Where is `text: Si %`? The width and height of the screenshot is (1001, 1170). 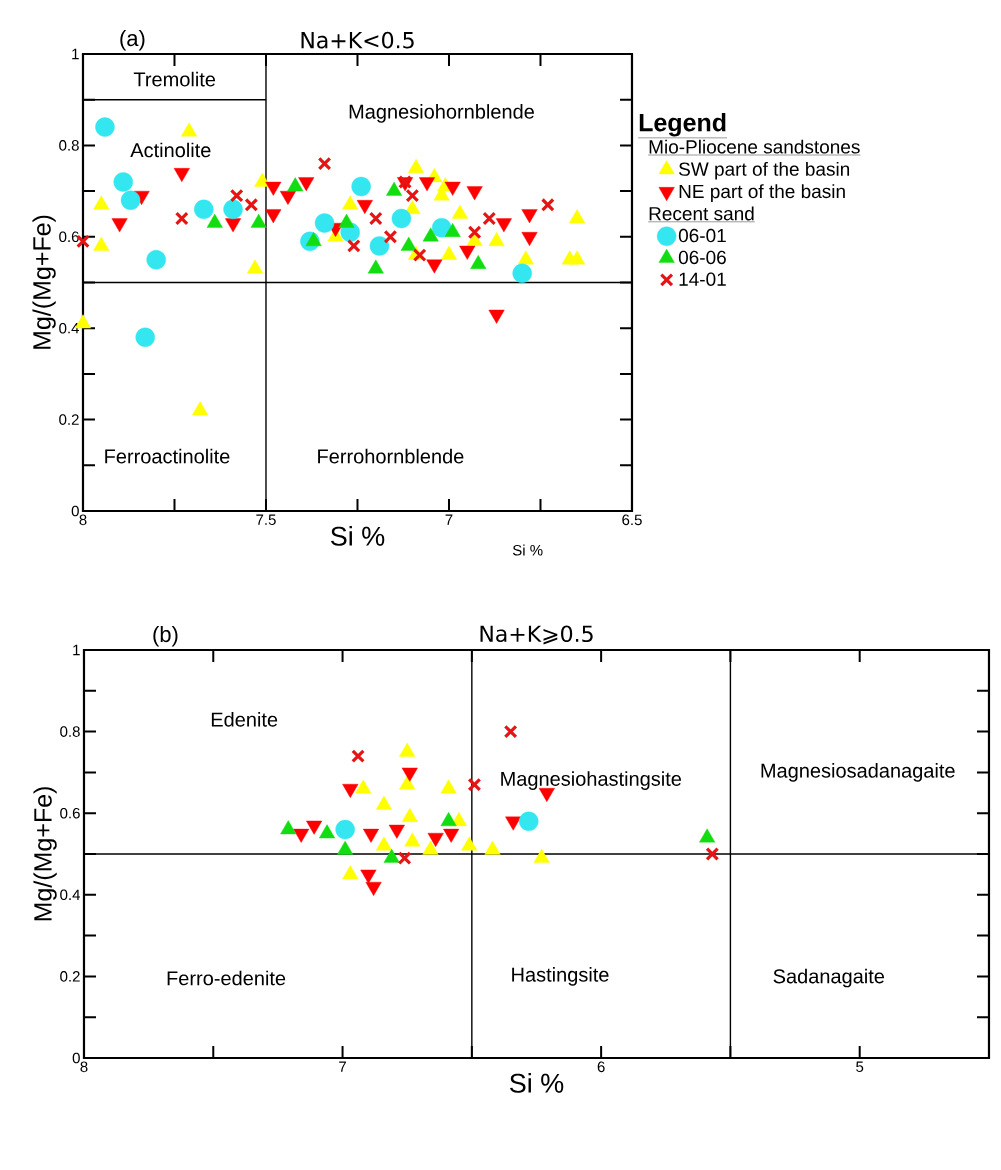
text: Si % is located at coordinates (527, 550).